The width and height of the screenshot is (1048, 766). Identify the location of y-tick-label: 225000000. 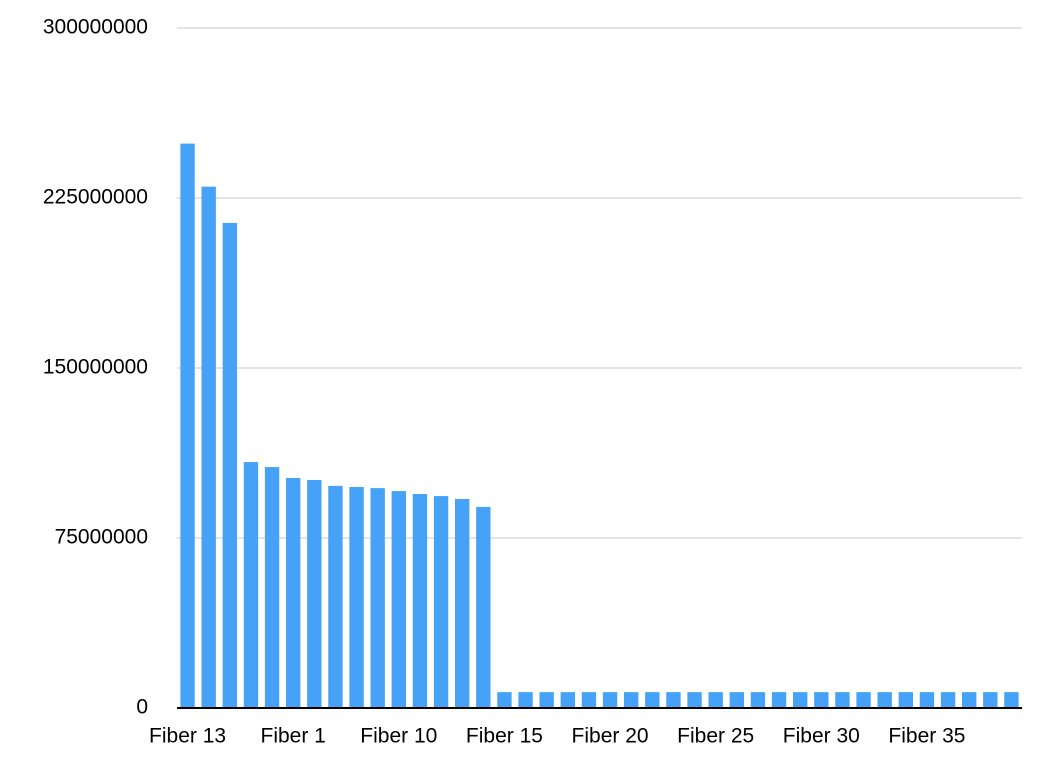
(95, 197).